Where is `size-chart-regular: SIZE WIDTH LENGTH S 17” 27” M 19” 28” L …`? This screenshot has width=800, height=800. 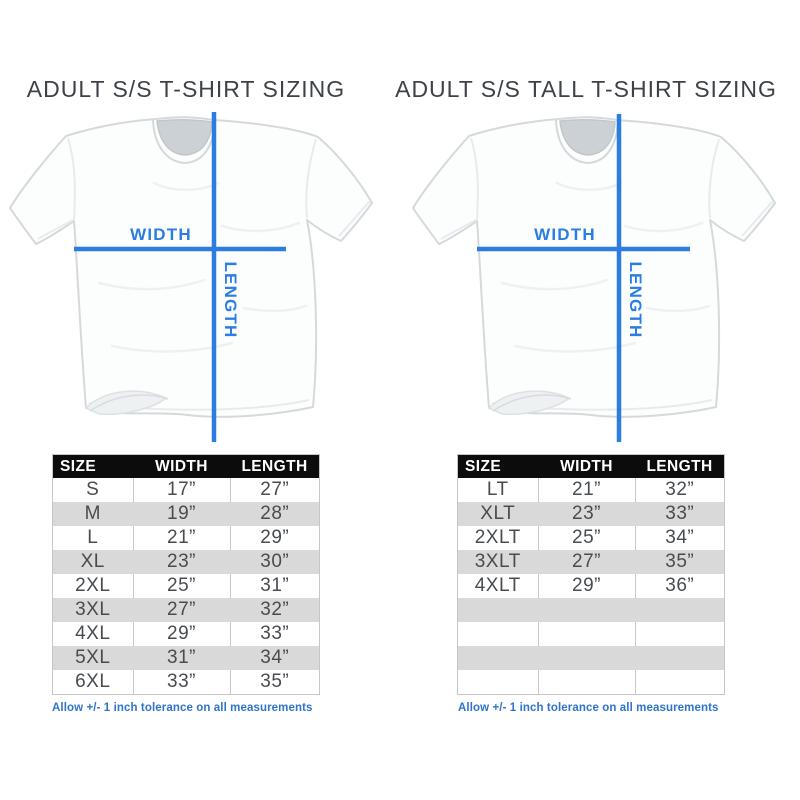 size-chart-regular: SIZE WIDTH LENGTH S 17” 27” M 19” 28” L … is located at coordinates (186, 574).